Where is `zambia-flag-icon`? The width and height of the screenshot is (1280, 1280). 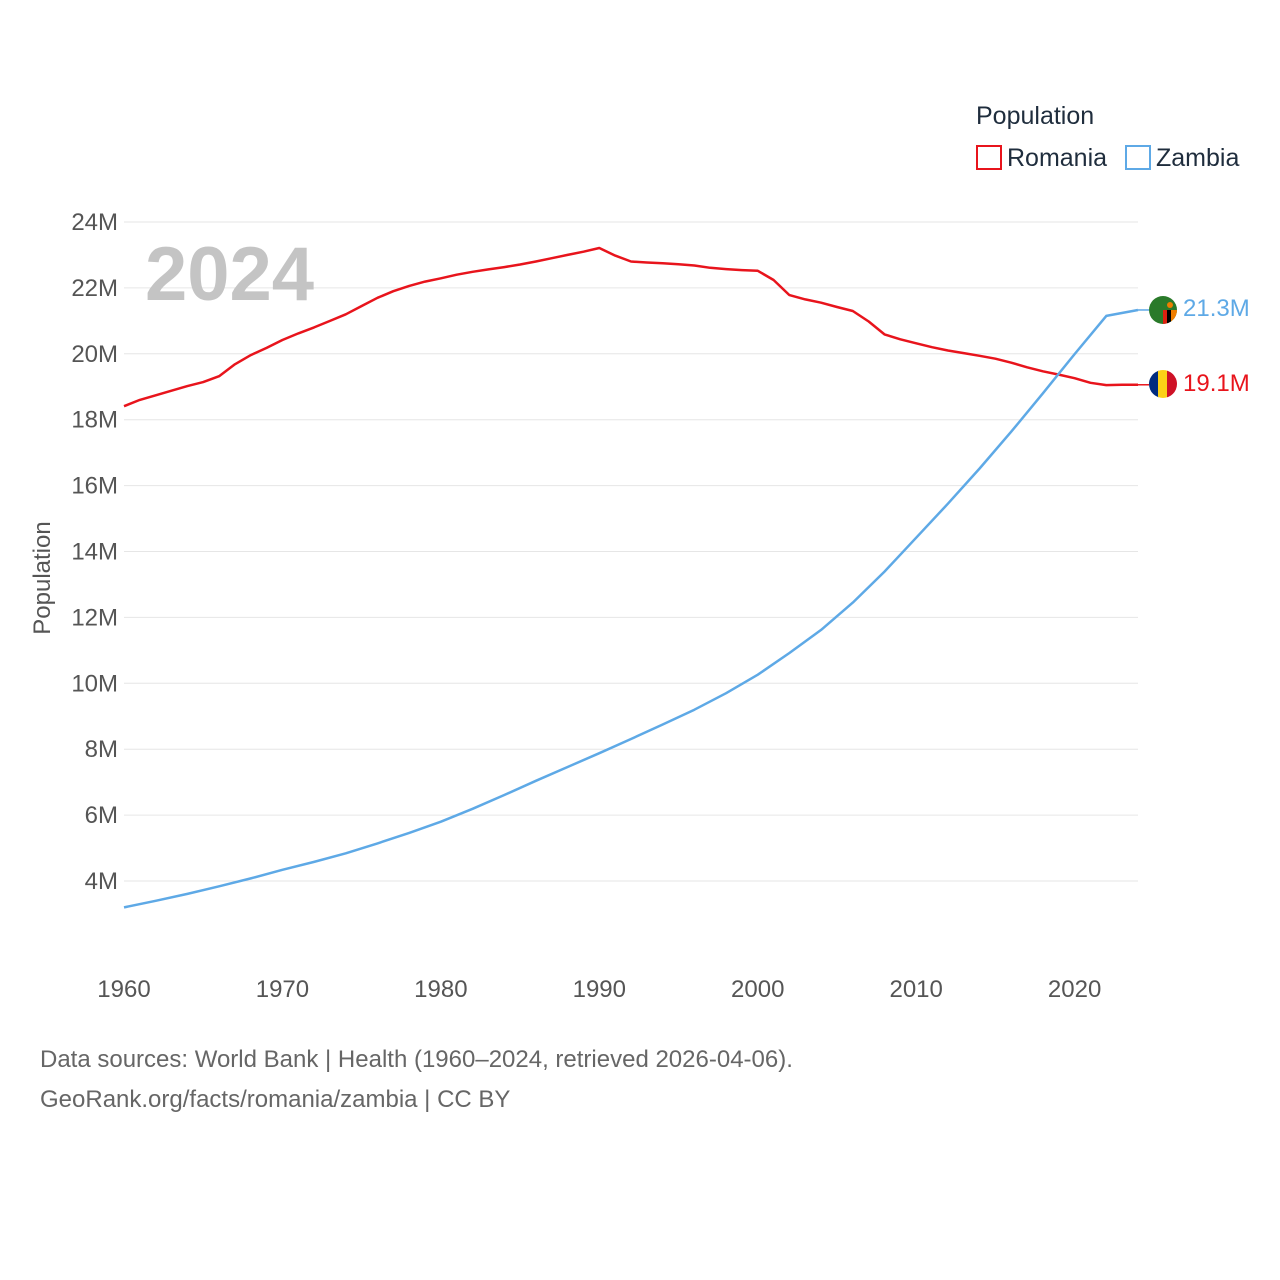 zambia-flag-icon is located at coordinates (1163, 310).